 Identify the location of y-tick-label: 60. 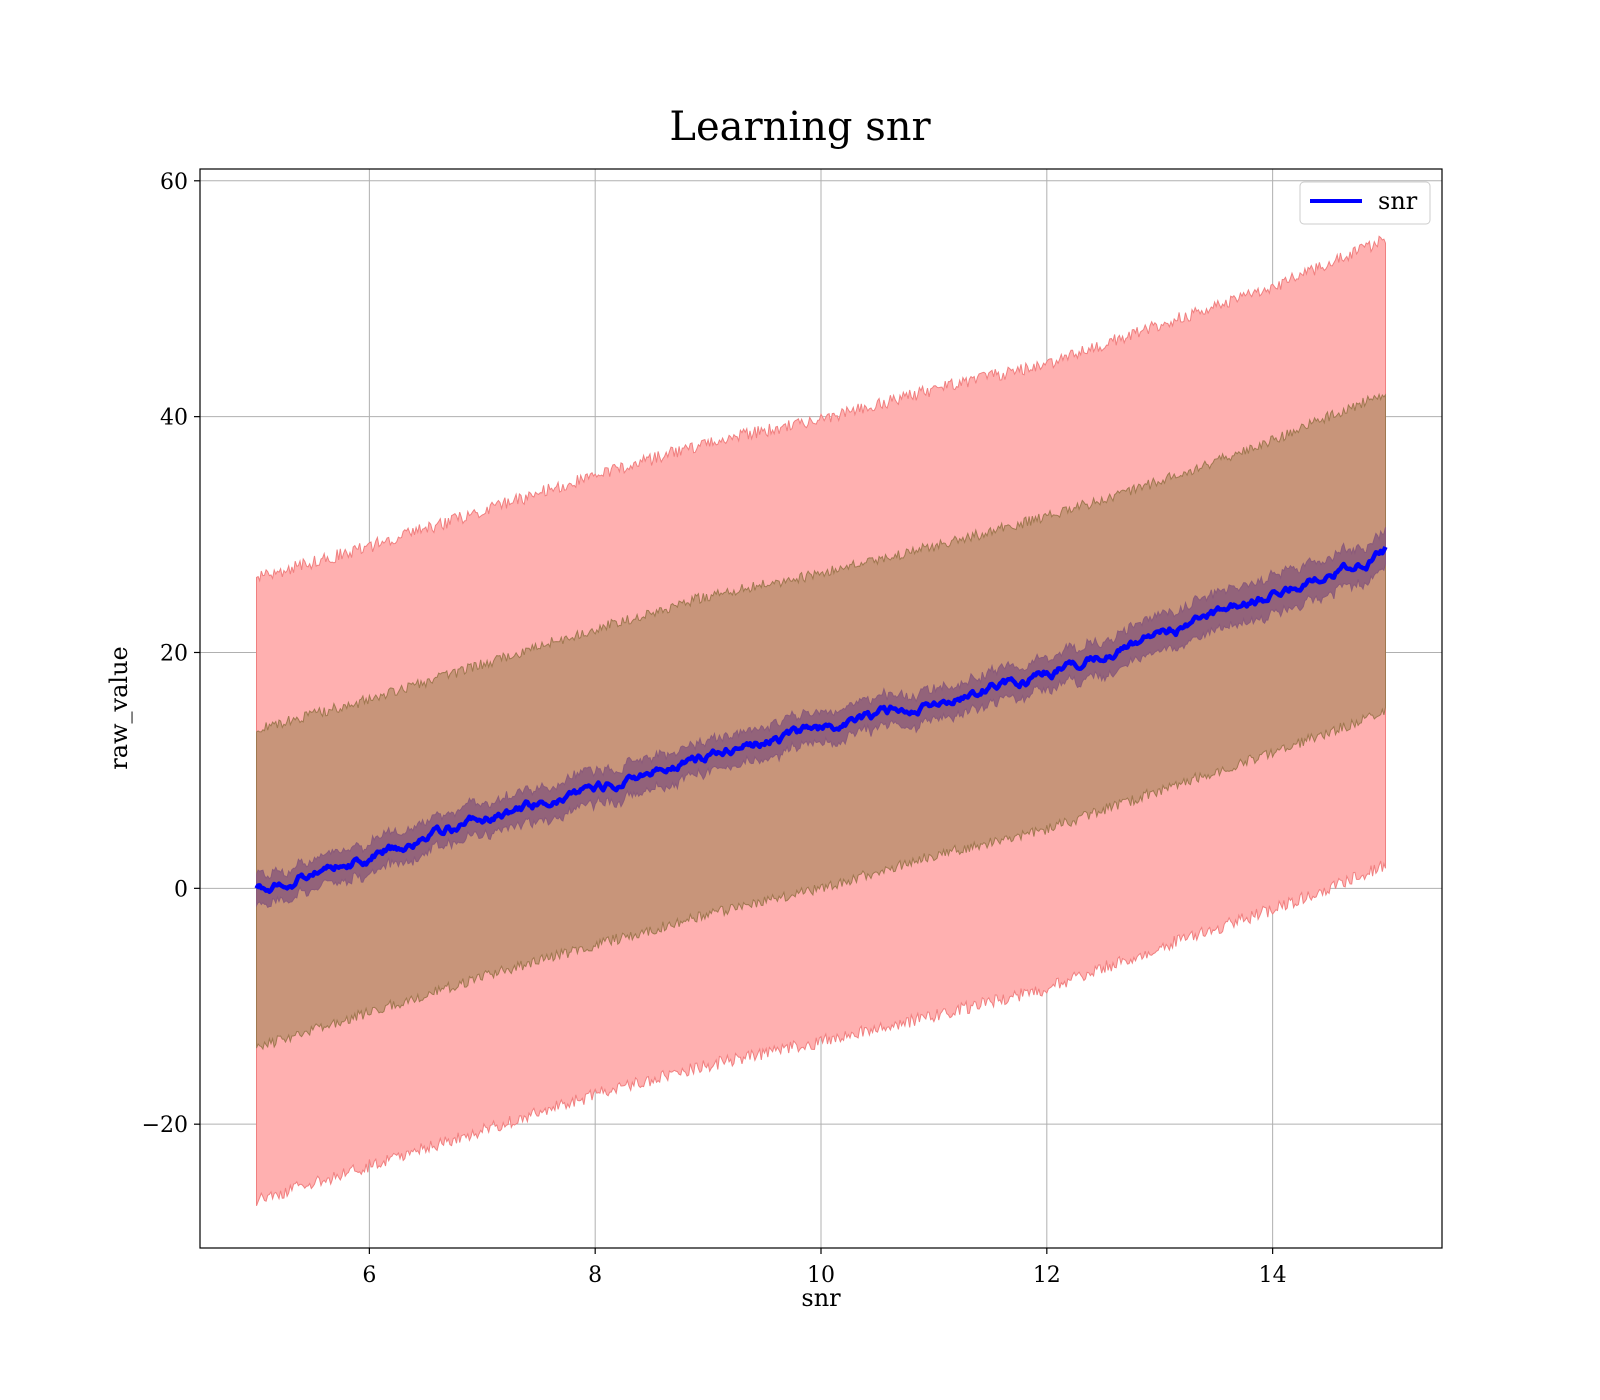
(174, 182).